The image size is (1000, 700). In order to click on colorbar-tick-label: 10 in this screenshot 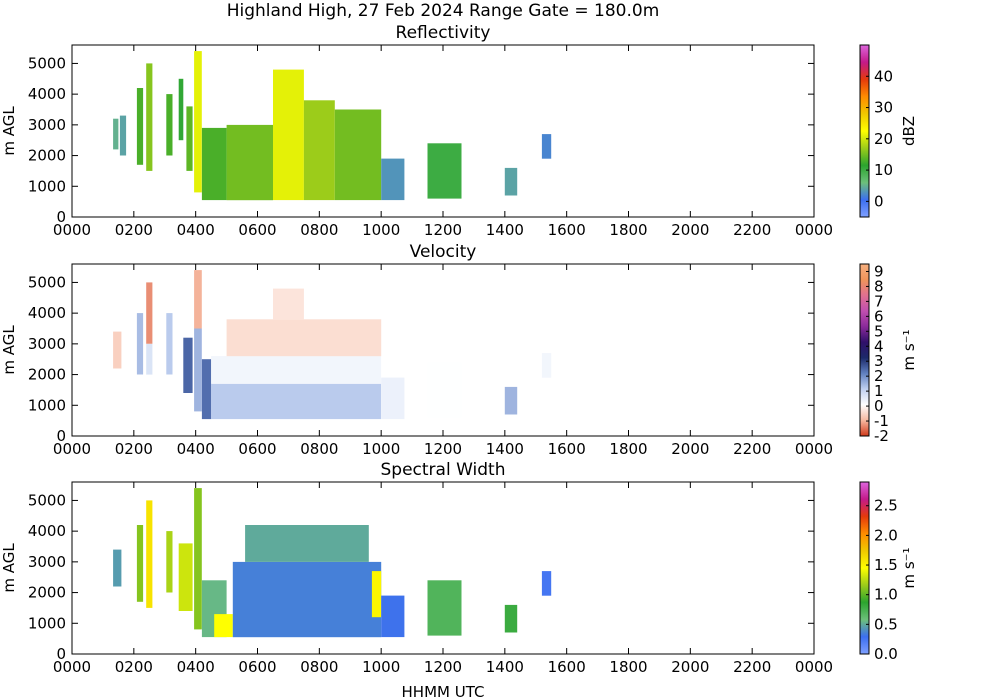, I will do `click(883, 170)`.